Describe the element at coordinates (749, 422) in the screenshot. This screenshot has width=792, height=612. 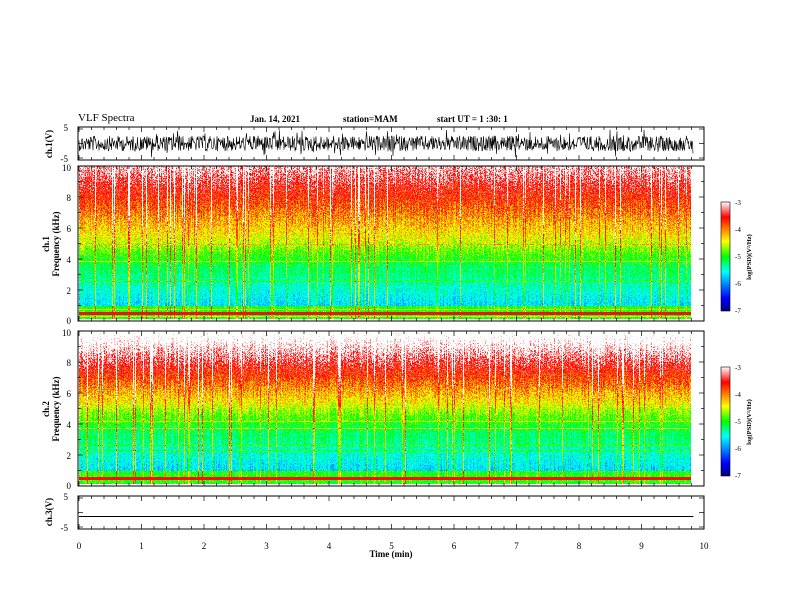
I see `ch2-colorbar-label: log(PSD)(V²/Hz)` at that location.